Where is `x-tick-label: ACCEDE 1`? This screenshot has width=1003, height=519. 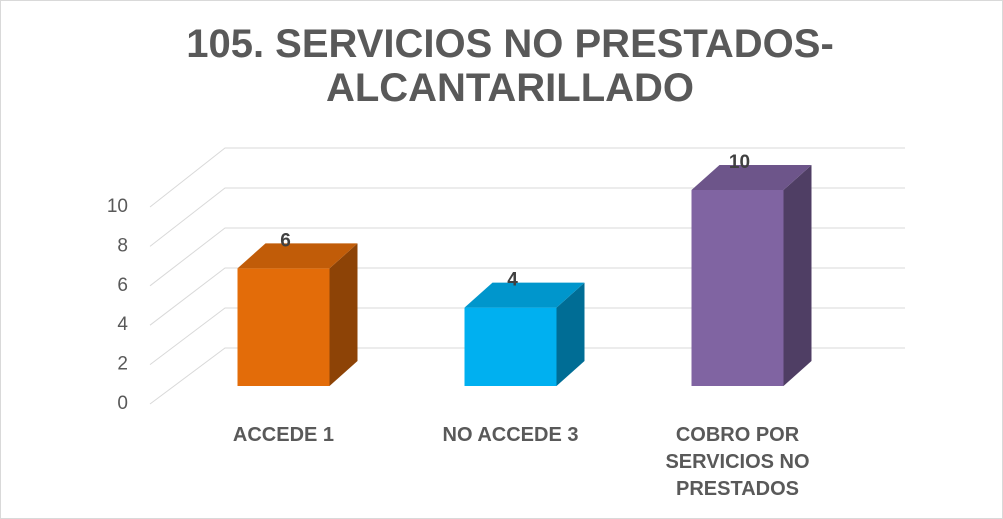
x-tick-label: ACCEDE 1 is located at coordinates (283, 435).